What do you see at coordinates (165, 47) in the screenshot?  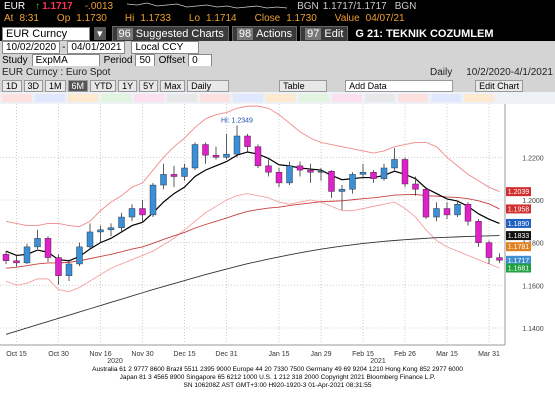 I see `currency-select: Local CCY` at bounding box center [165, 47].